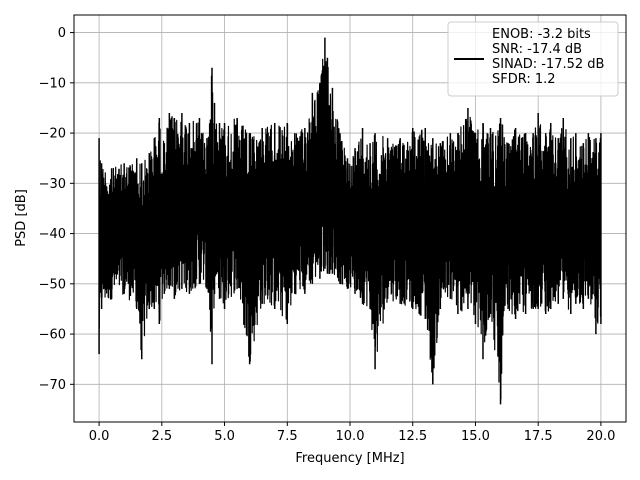 The image size is (640, 480). What do you see at coordinates (52, 385) in the screenshot?
I see `y-tick-label: −70` at bounding box center [52, 385].